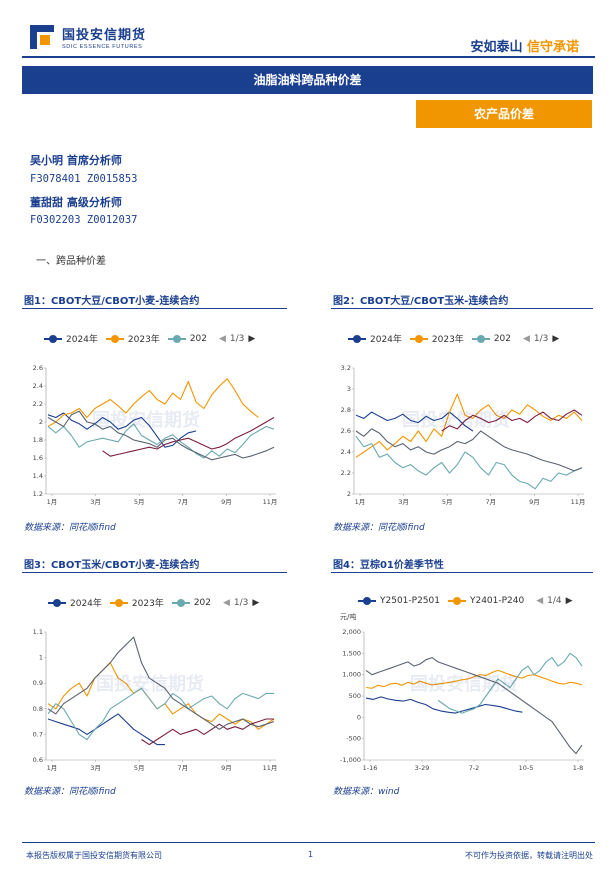  What do you see at coordinates (359, 717) in the screenshot?
I see `y-tick-label: 0` at bounding box center [359, 717].